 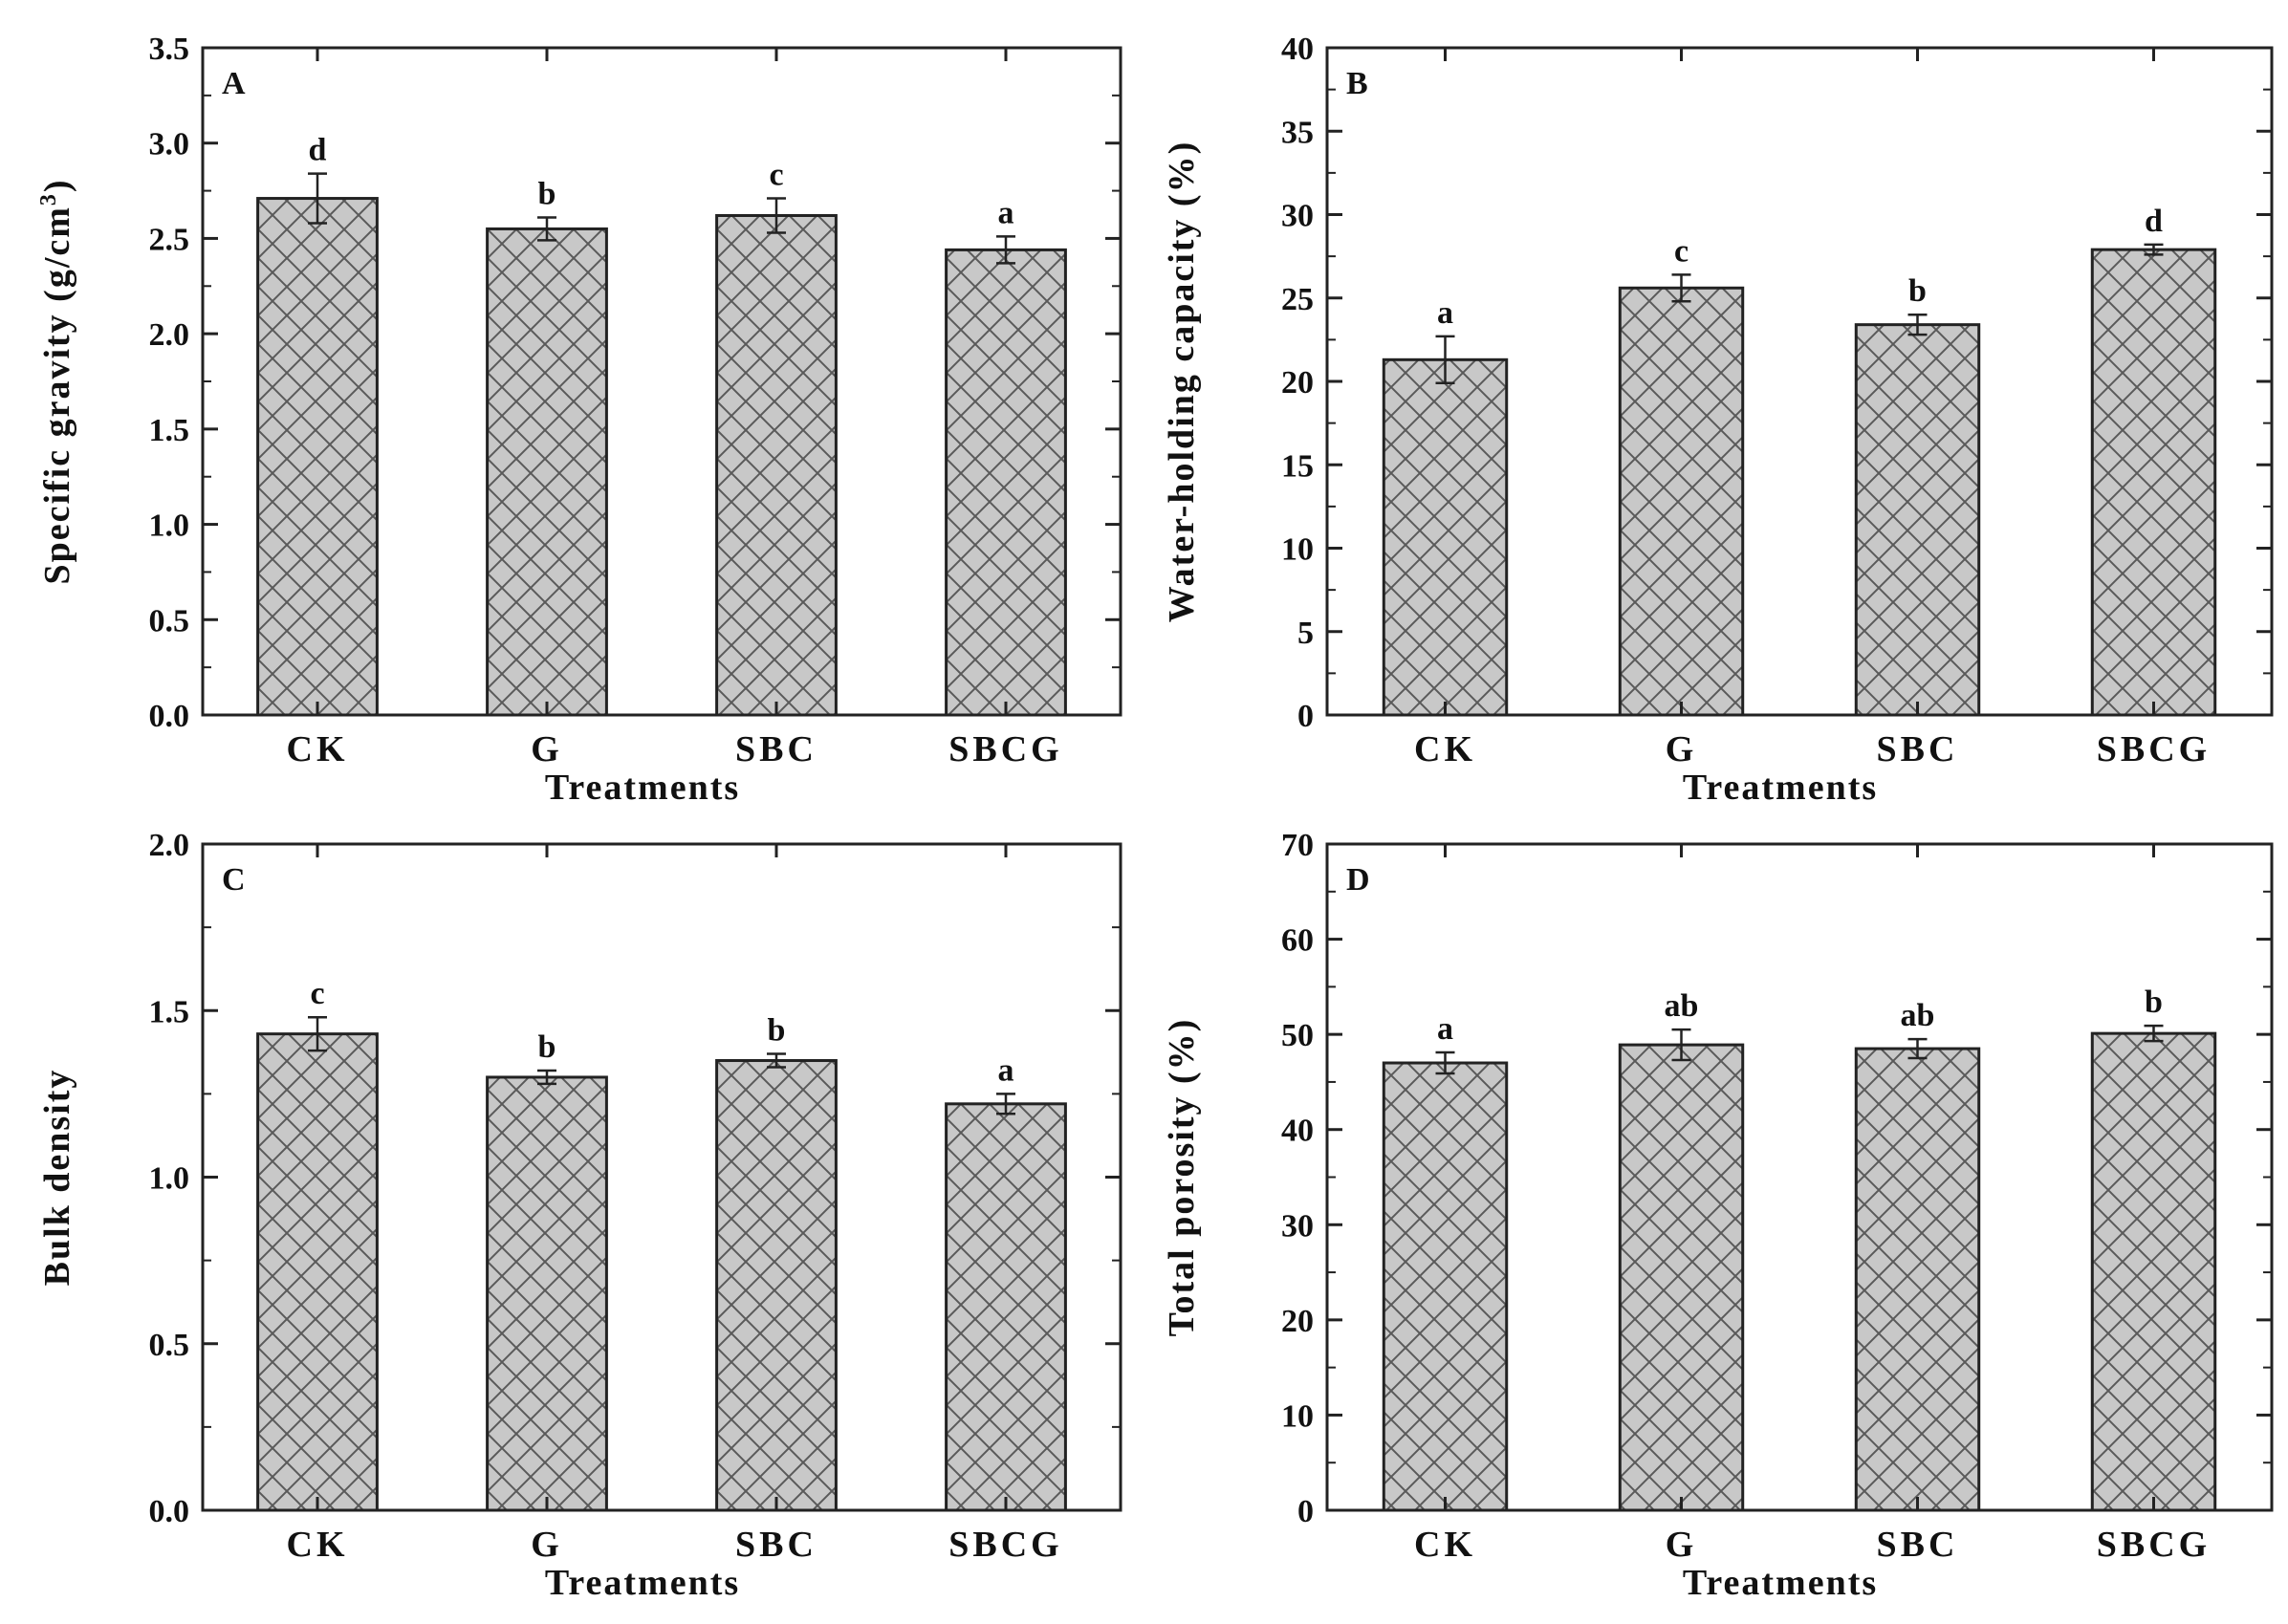 What do you see at coordinates (57, 395) in the screenshot?
I see `y-axis-title-main: Specific gravity (g/cm` at bounding box center [57, 395].